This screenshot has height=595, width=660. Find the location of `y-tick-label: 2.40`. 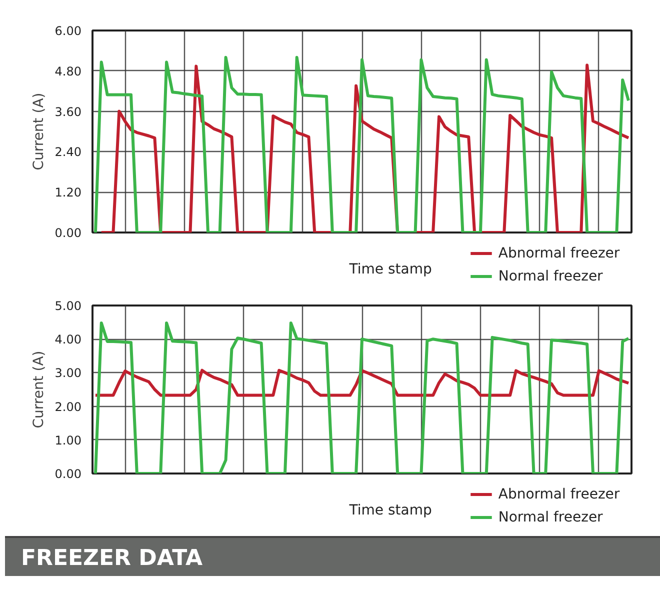

y-tick-label: 2.40 is located at coordinates (68, 152).